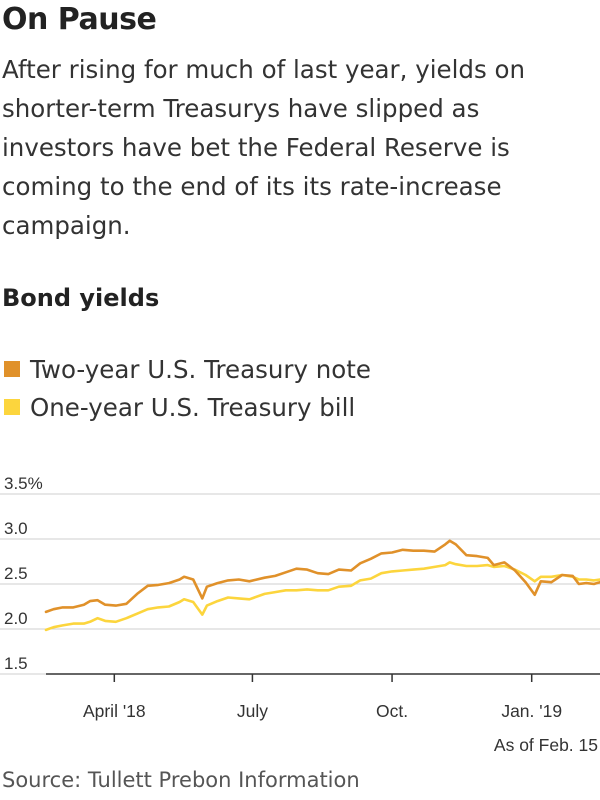  What do you see at coordinates (114, 711) in the screenshot?
I see `x-tick-label: April '18` at bounding box center [114, 711].